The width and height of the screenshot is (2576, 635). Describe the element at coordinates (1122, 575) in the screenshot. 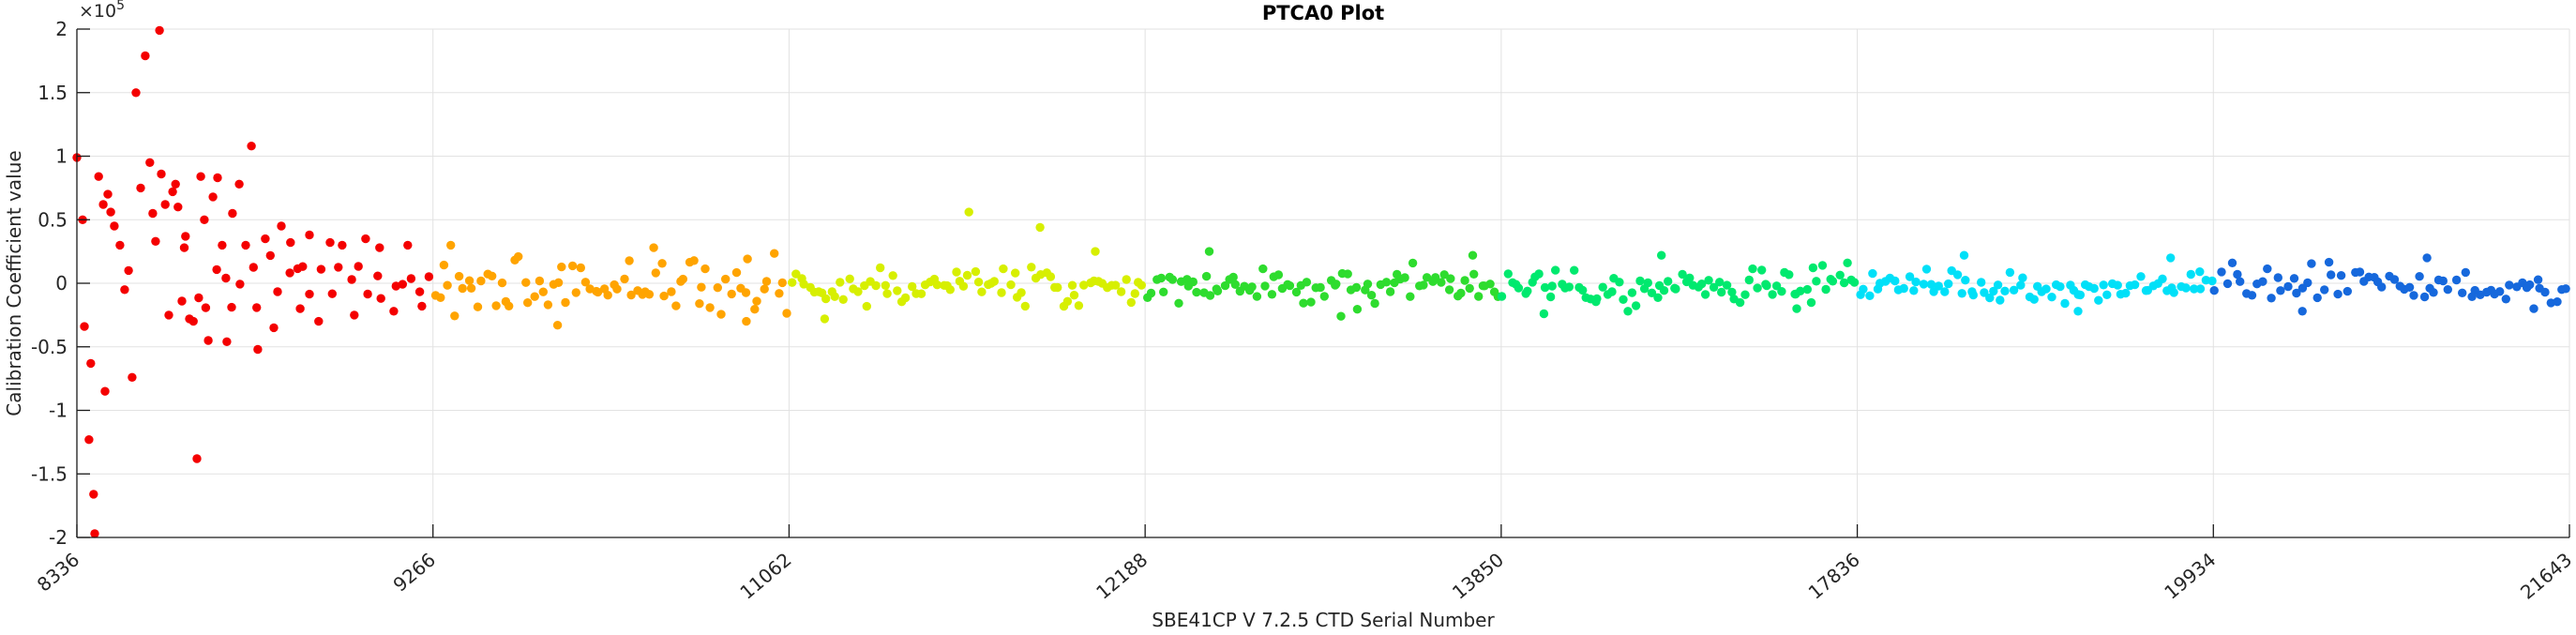

I see `x-tick-label: 12188` at that location.